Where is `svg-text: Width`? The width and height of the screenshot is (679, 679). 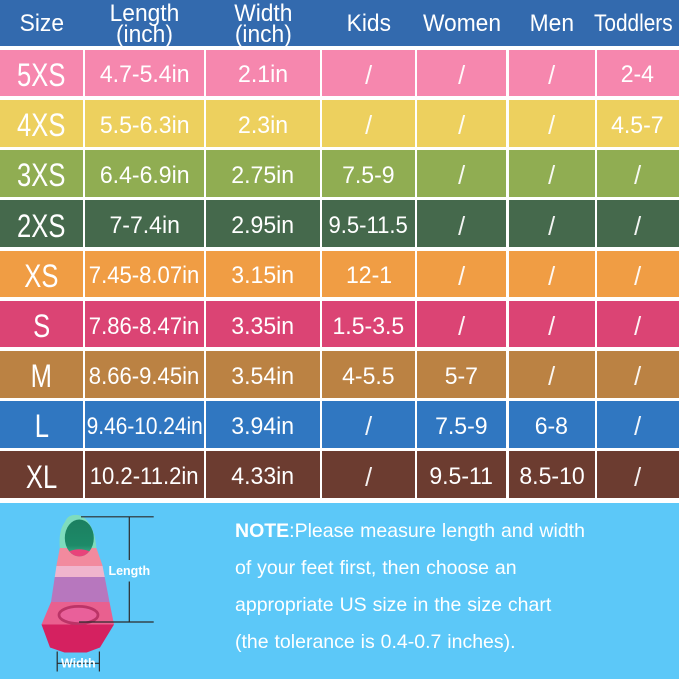
svg-text: Width is located at coordinates (78, 663).